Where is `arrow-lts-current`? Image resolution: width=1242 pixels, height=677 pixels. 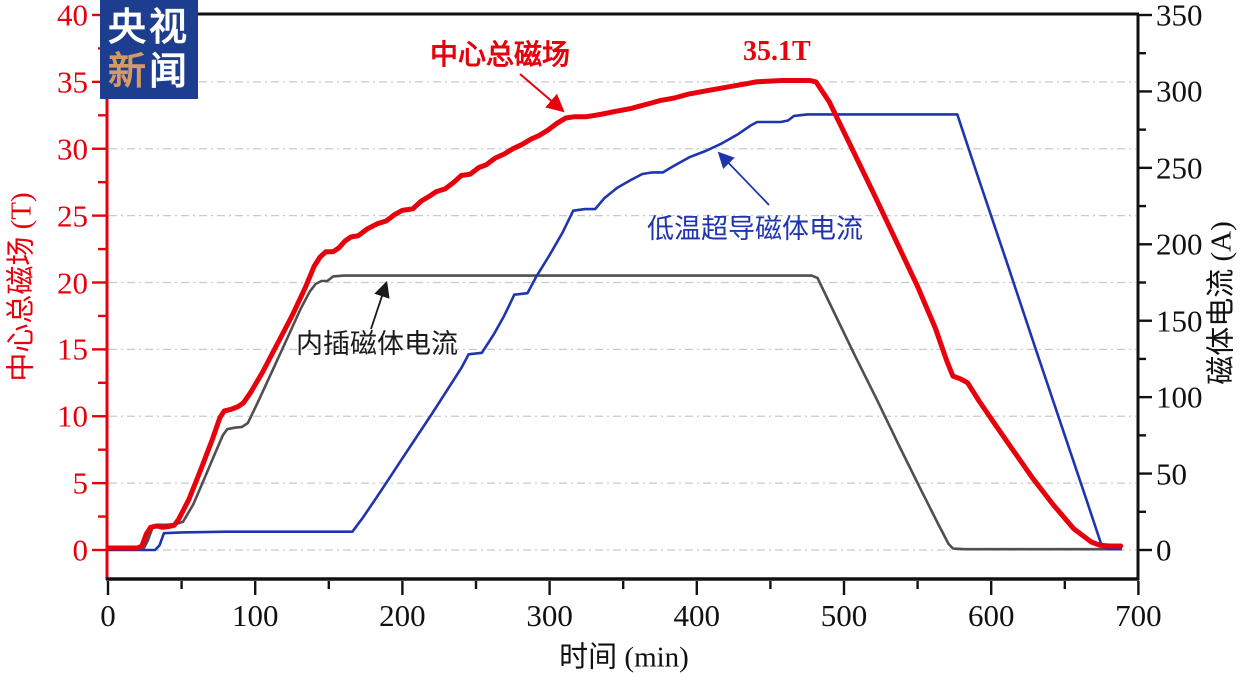 arrow-lts-current is located at coordinates (743, 178).